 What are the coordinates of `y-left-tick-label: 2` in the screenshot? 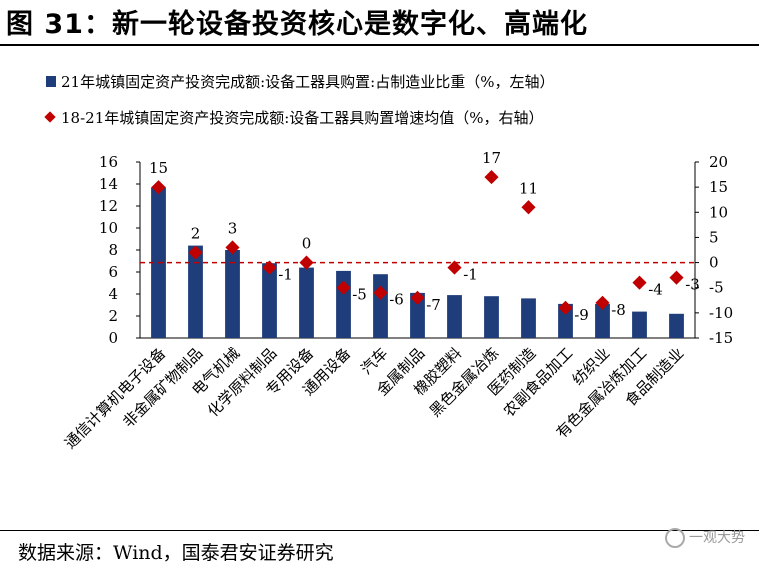 It's located at (113, 316).